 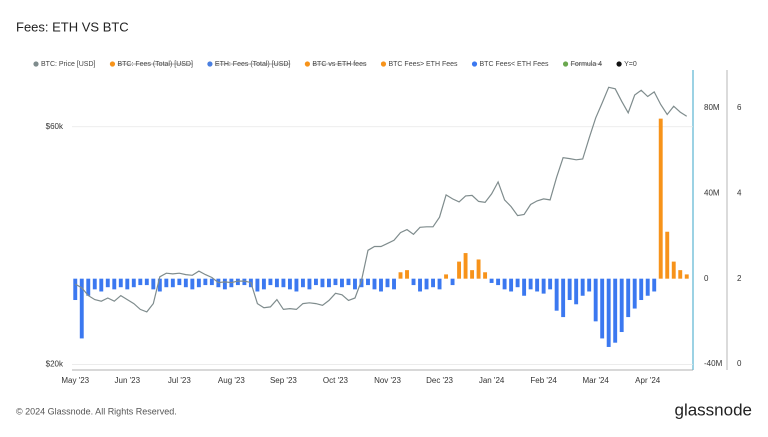 What do you see at coordinates (72, 26) in the screenshot?
I see `chart-title: Fees: ETH VS BTC` at bounding box center [72, 26].